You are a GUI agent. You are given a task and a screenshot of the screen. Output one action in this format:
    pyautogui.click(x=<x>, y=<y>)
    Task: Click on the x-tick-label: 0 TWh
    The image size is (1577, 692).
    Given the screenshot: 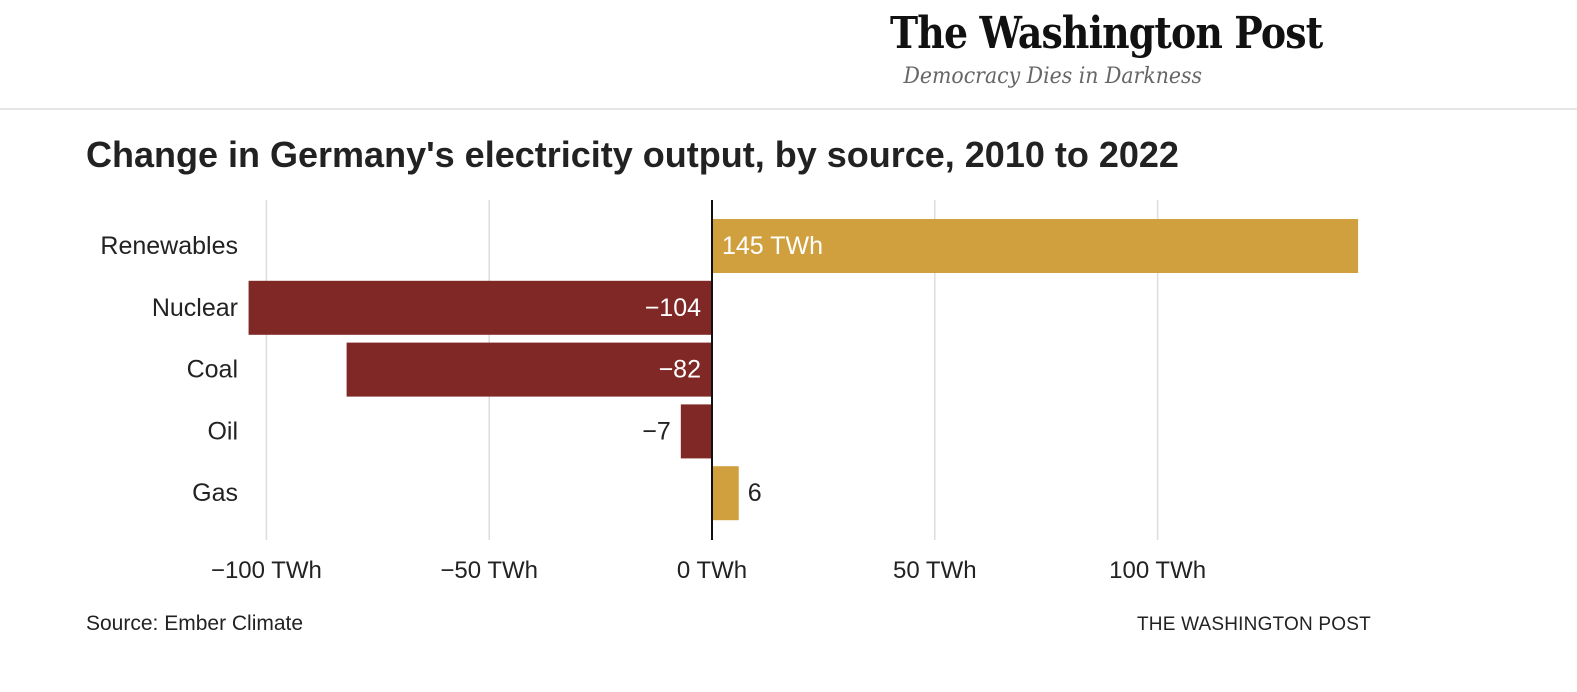 What is the action you would take?
    pyautogui.click(x=712, y=570)
    